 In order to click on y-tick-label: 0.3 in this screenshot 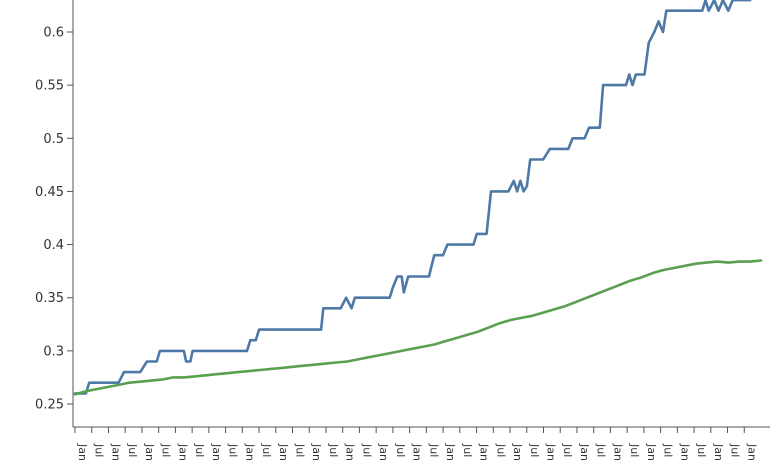, I will do `click(53, 351)`.